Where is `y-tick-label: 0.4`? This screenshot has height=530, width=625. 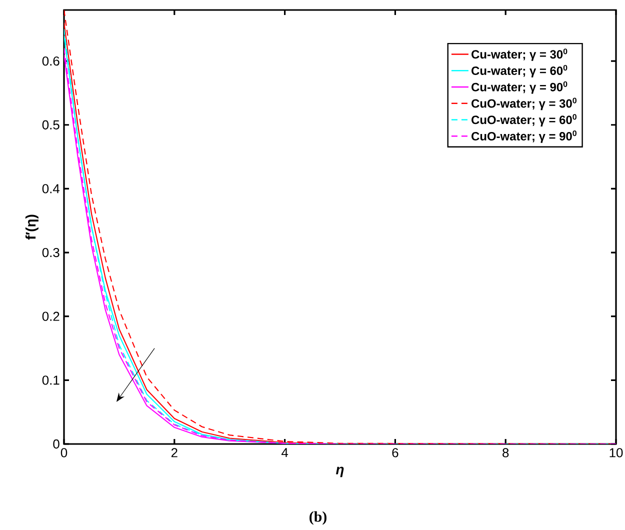 y-tick-label: 0.4 is located at coordinates (51, 189).